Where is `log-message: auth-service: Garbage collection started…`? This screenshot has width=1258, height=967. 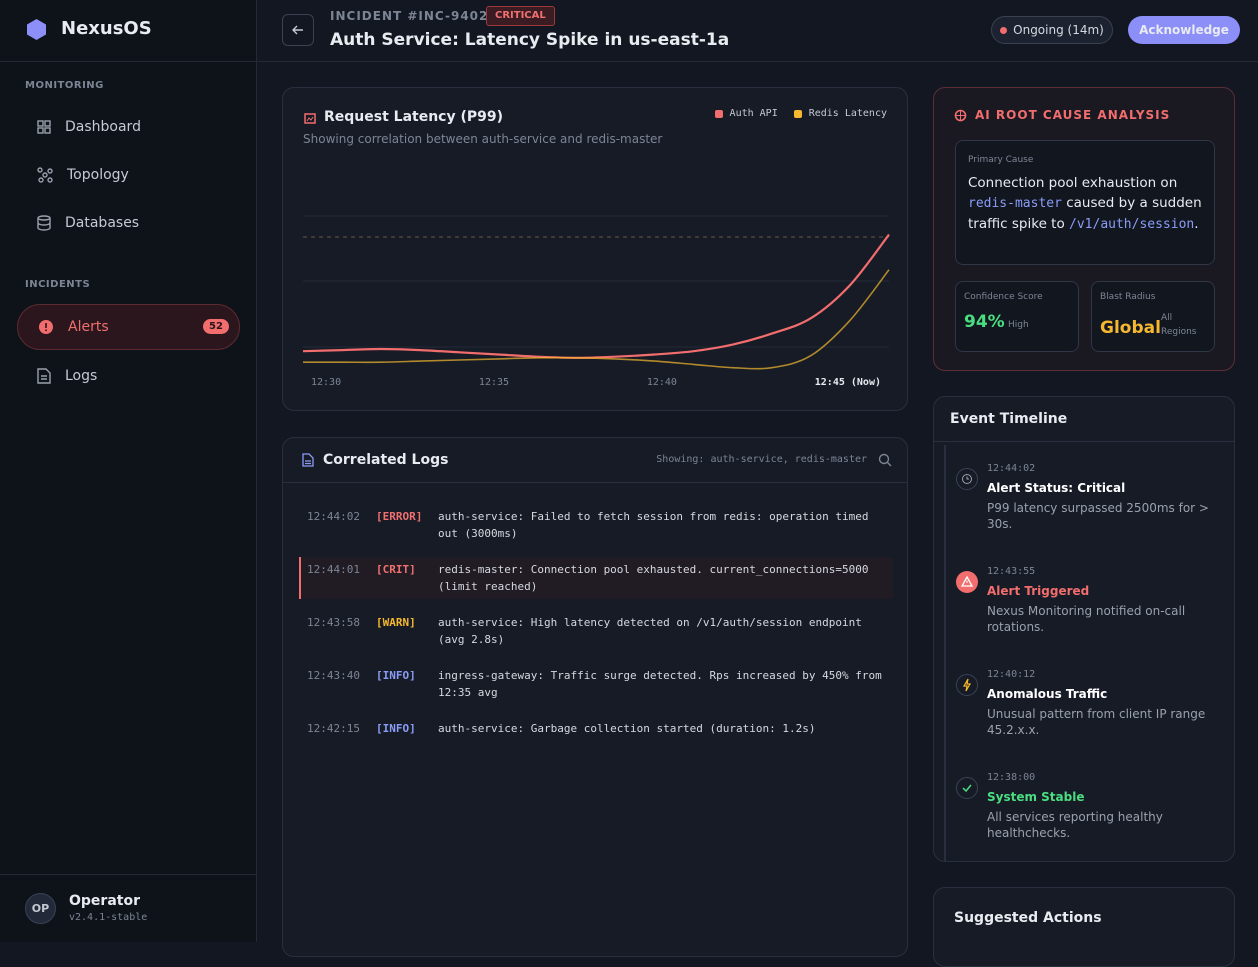 log-message: auth-service: Garbage collection started… is located at coordinates (627, 728).